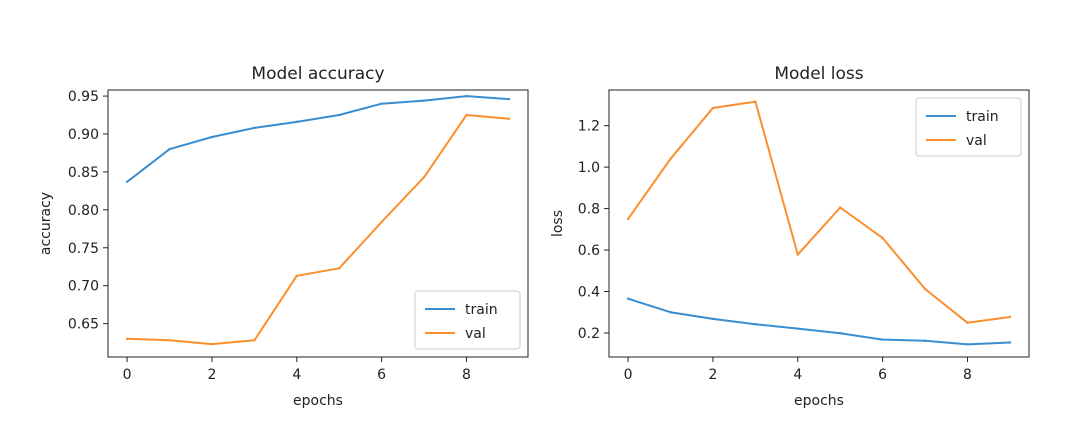 The image size is (1091, 441). Describe the element at coordinates (589, 334) in the screenshot. I see `loss-y-tick-label: 0.2` at that location.